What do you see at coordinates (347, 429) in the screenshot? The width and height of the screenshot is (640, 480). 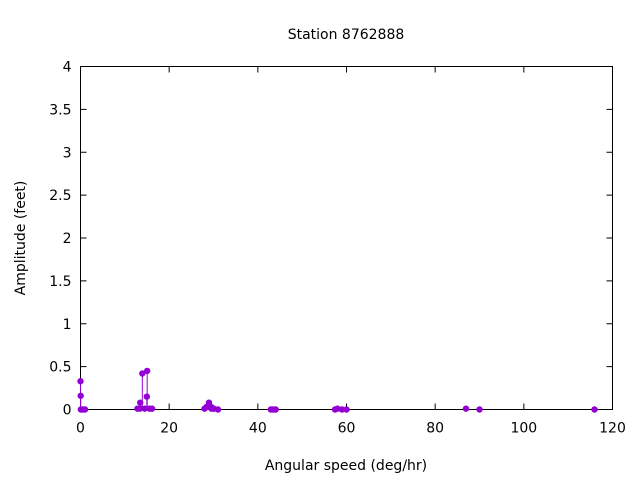 I see `x-tick-label: 60` at bounding box center [347, 429].